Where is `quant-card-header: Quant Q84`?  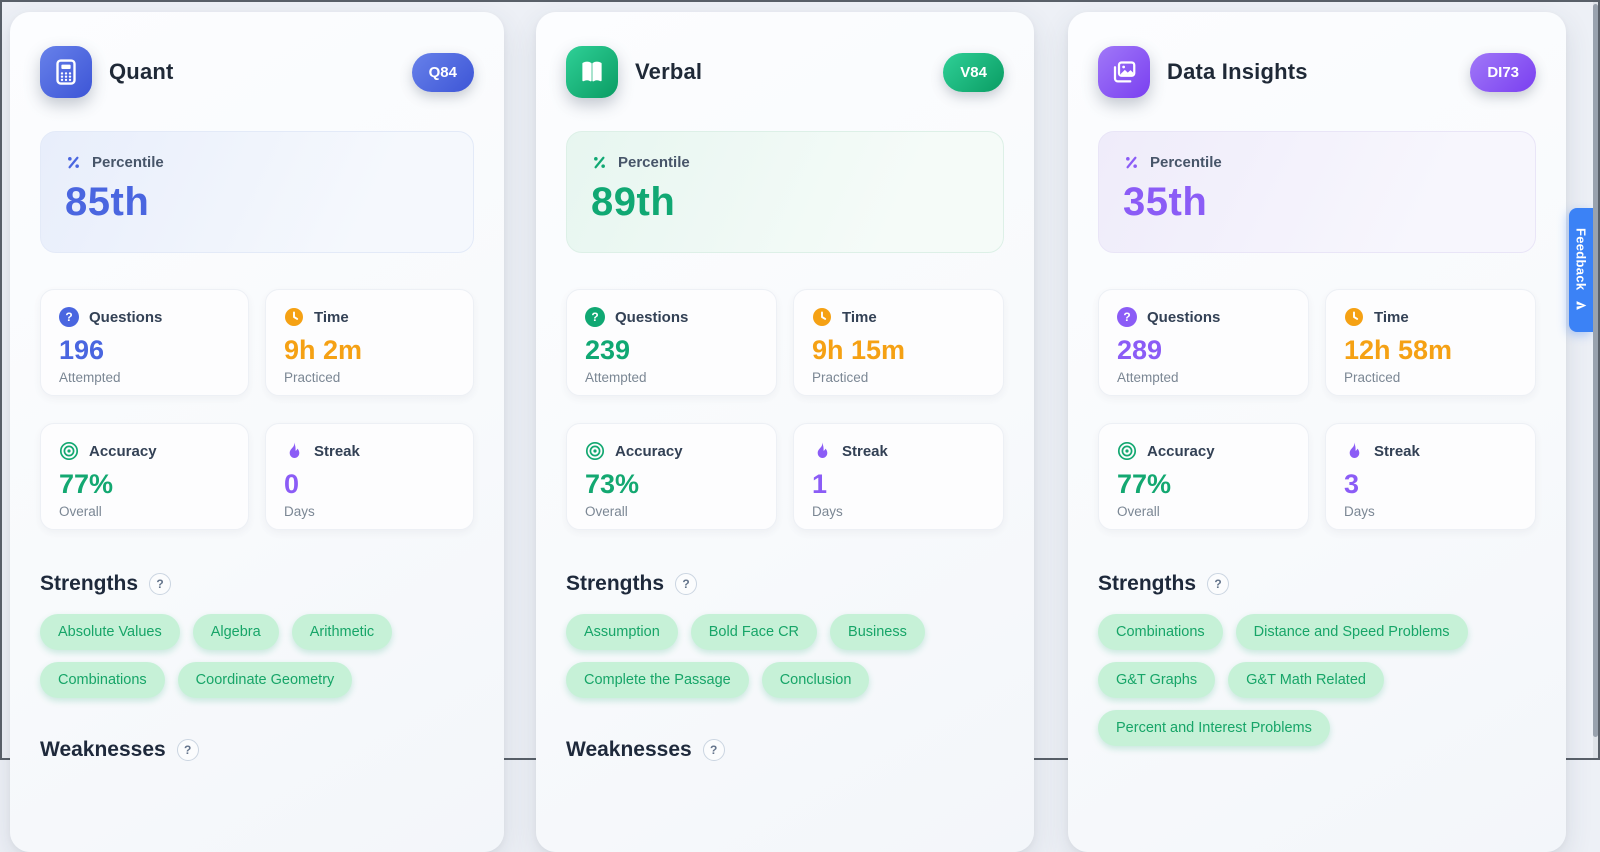 quant-card-header: Quant Q84 is located at coordinates (257, 72).